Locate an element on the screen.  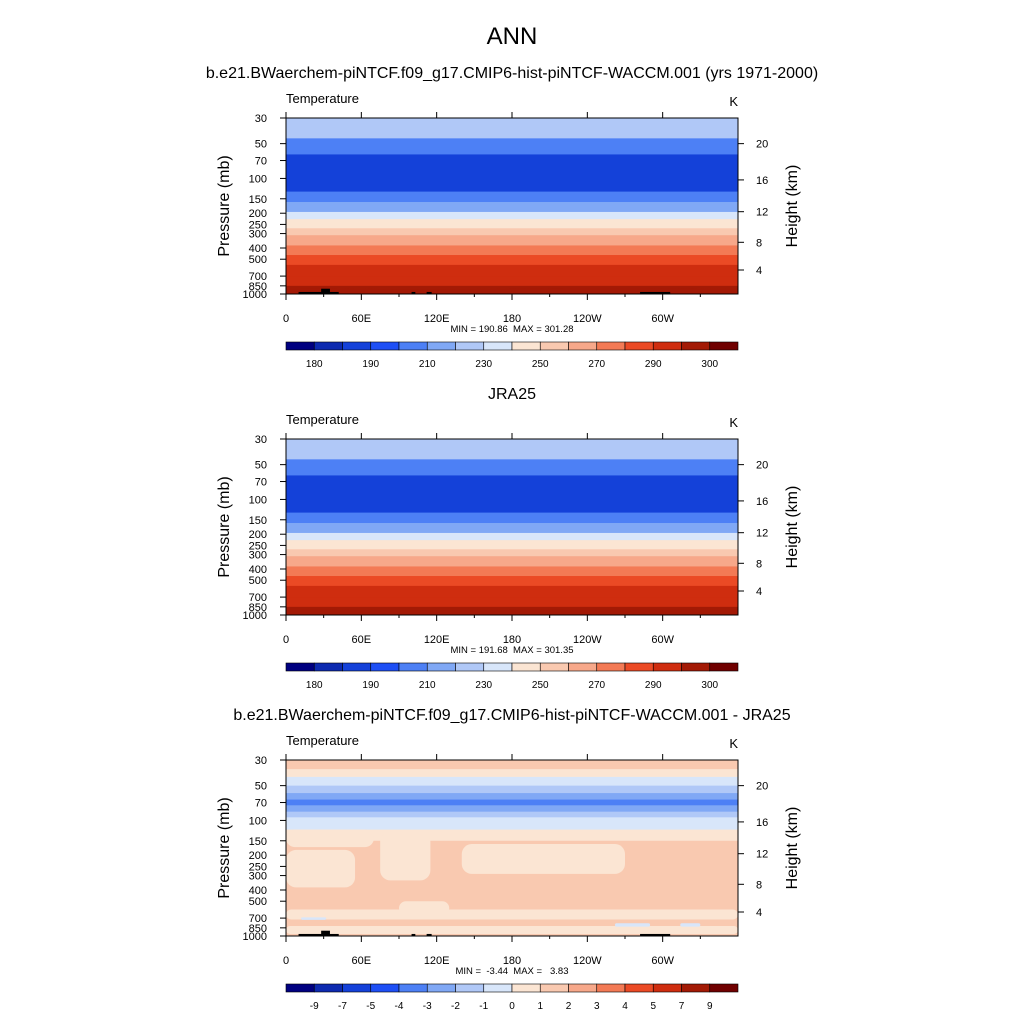
colorbar-label: -9 is located at coordinates (314, 1006).